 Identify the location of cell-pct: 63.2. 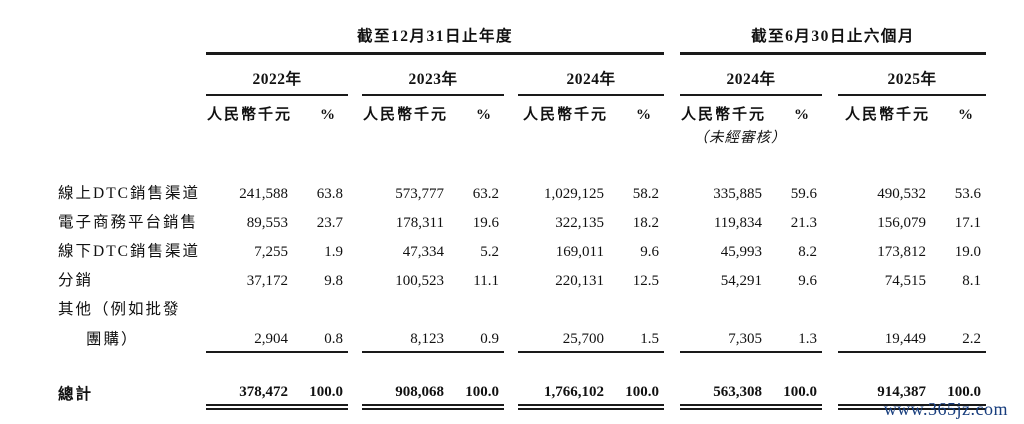
(485, 194).